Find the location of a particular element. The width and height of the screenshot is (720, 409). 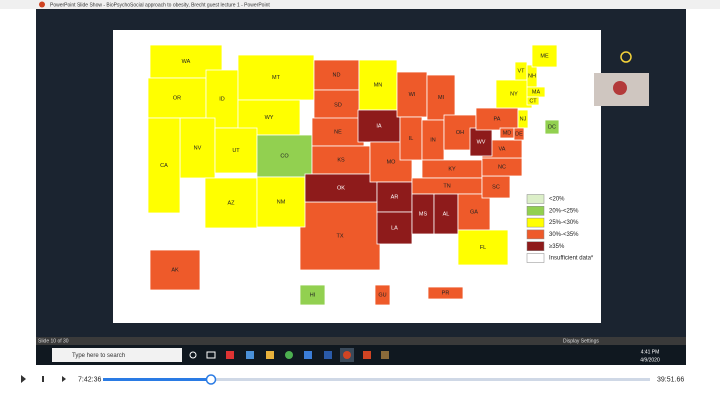

search-box is located at coordinates (117, 355).